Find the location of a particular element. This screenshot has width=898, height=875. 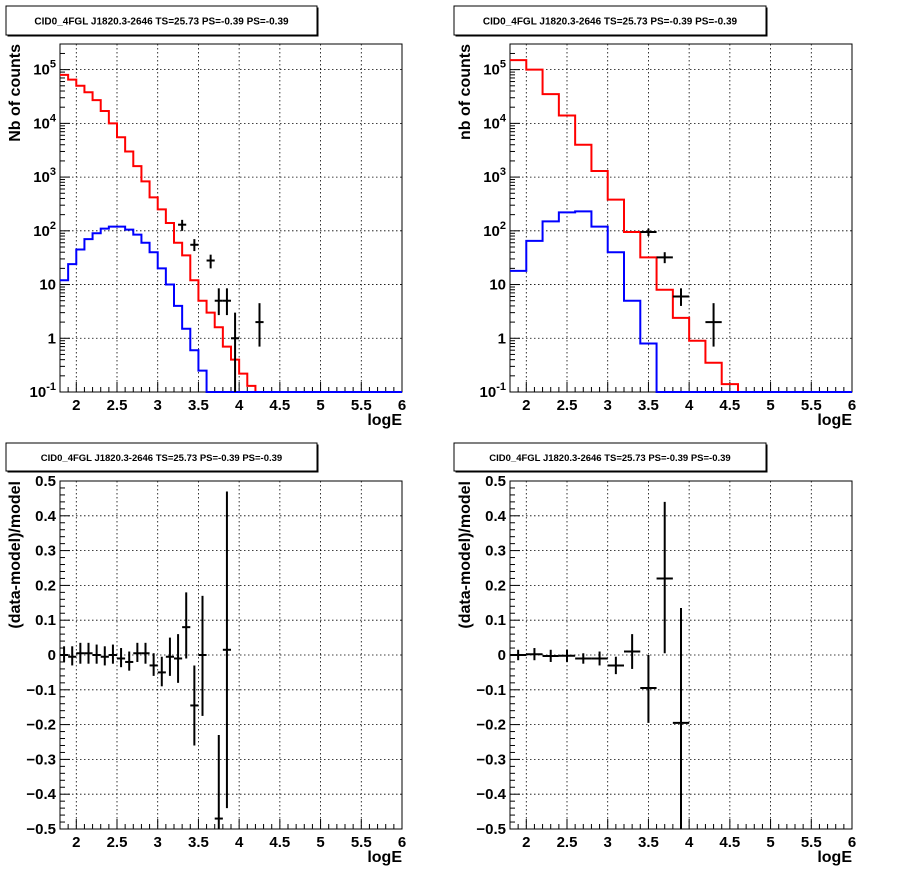

y-tick-label: 0 is located at coordinates (502, 655).